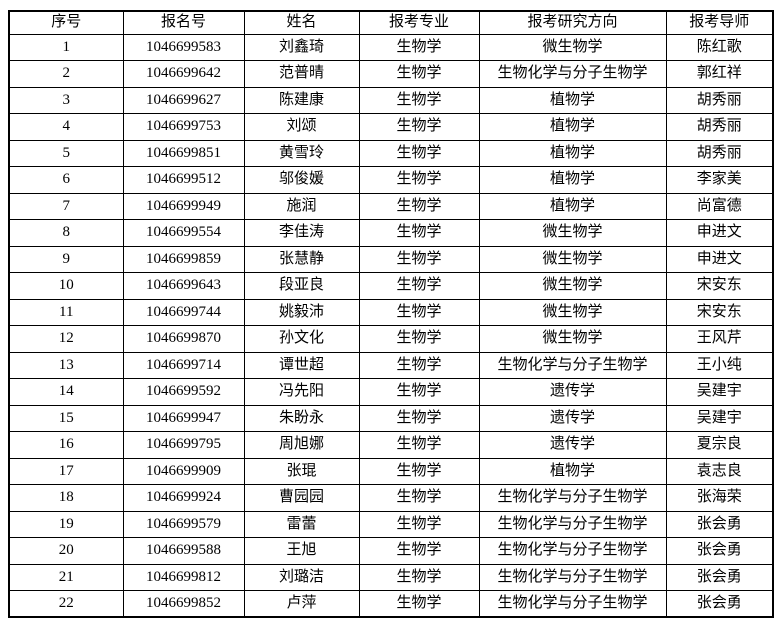 This screenshot has width=779, height=626. Describe the element at coordinates (301, 471) in the screenshot. I see `cell-name: 张琨` at that location.